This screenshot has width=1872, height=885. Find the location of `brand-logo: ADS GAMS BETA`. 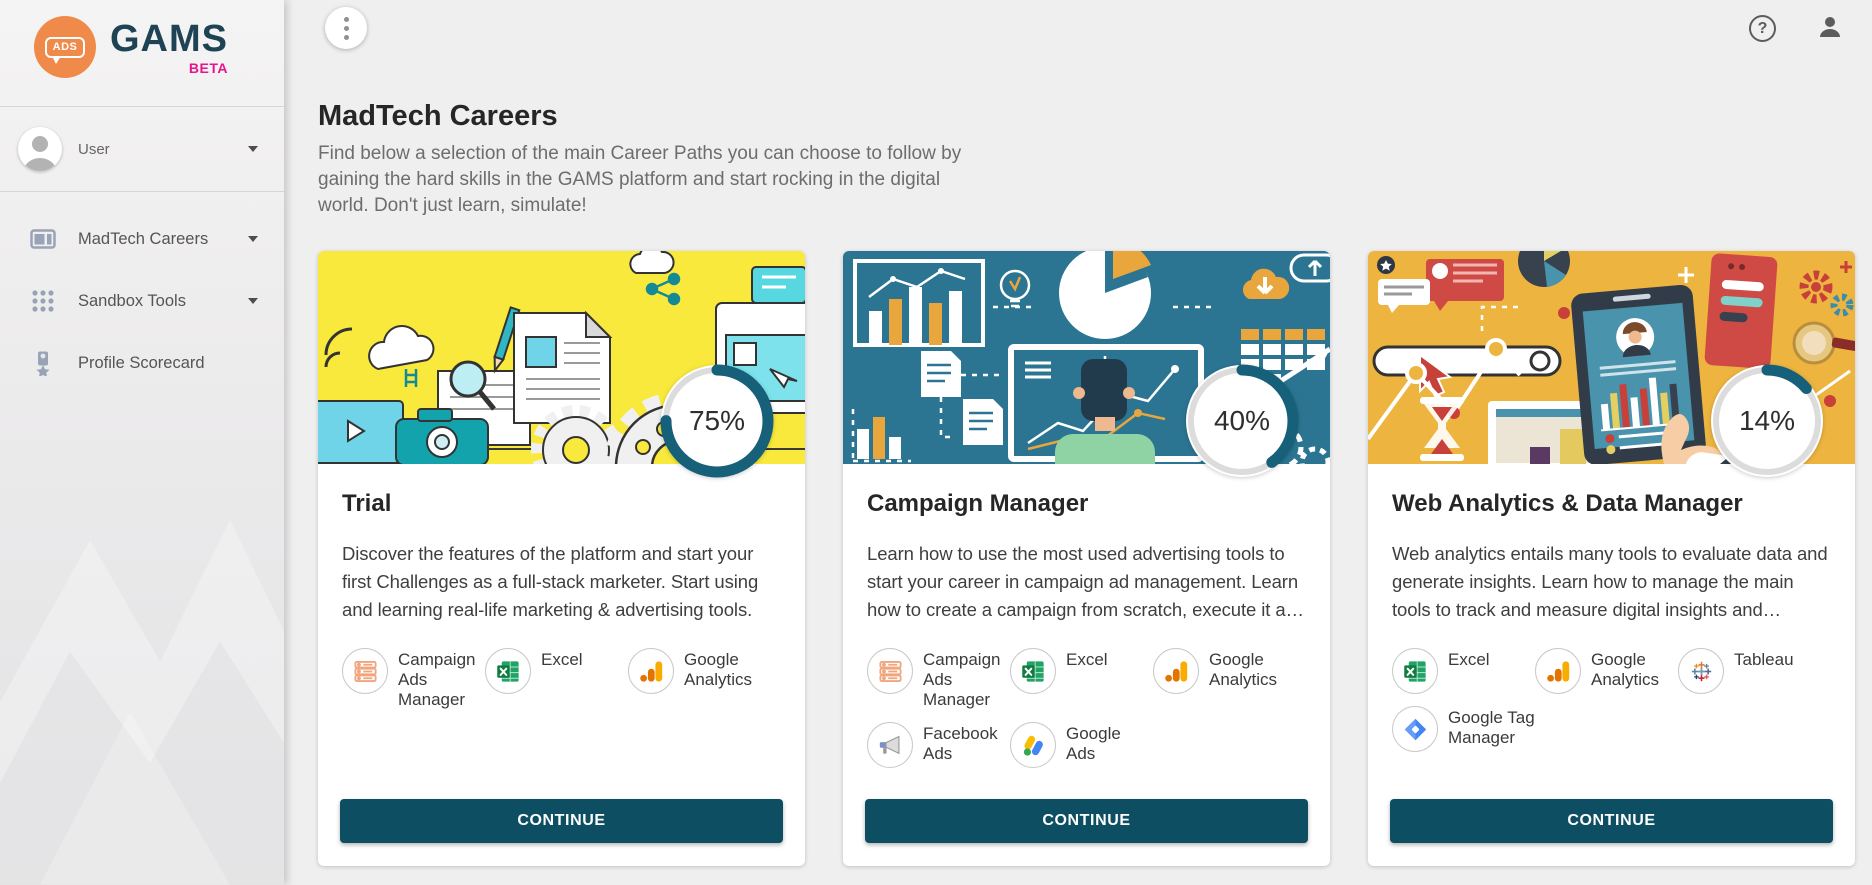

brand-logo: ADS GAMS BETA is located at coordinates (142, 39).